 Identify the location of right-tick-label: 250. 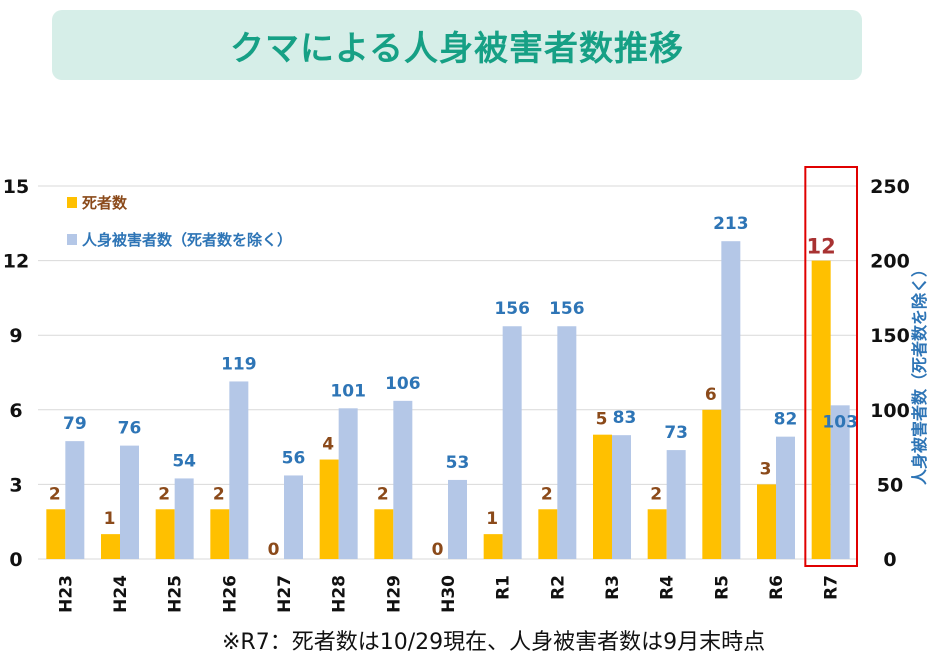
(890, 187).